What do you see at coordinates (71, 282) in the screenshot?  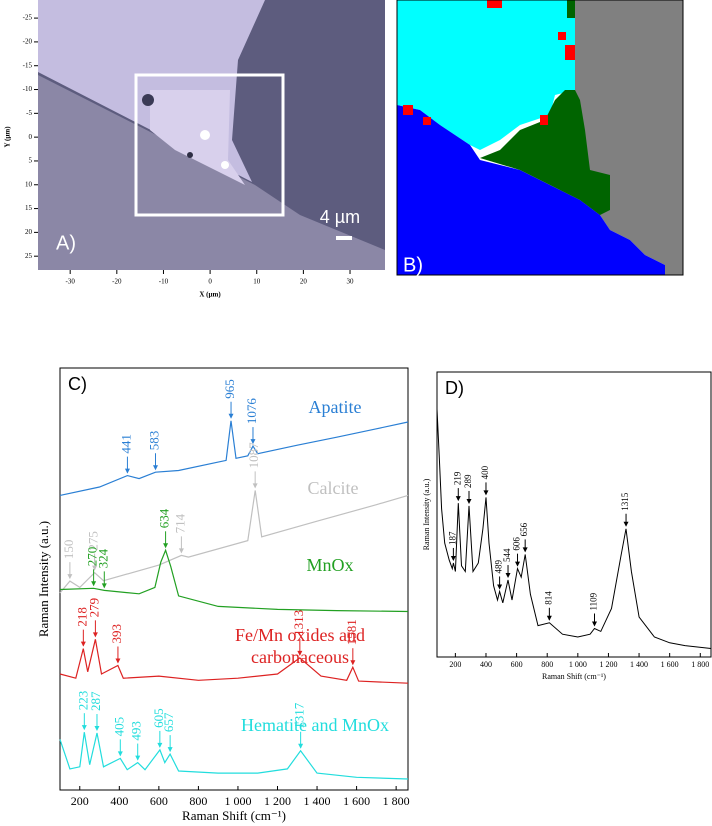 I see `x-tick-label: -30` at bounding box center [71, 282].